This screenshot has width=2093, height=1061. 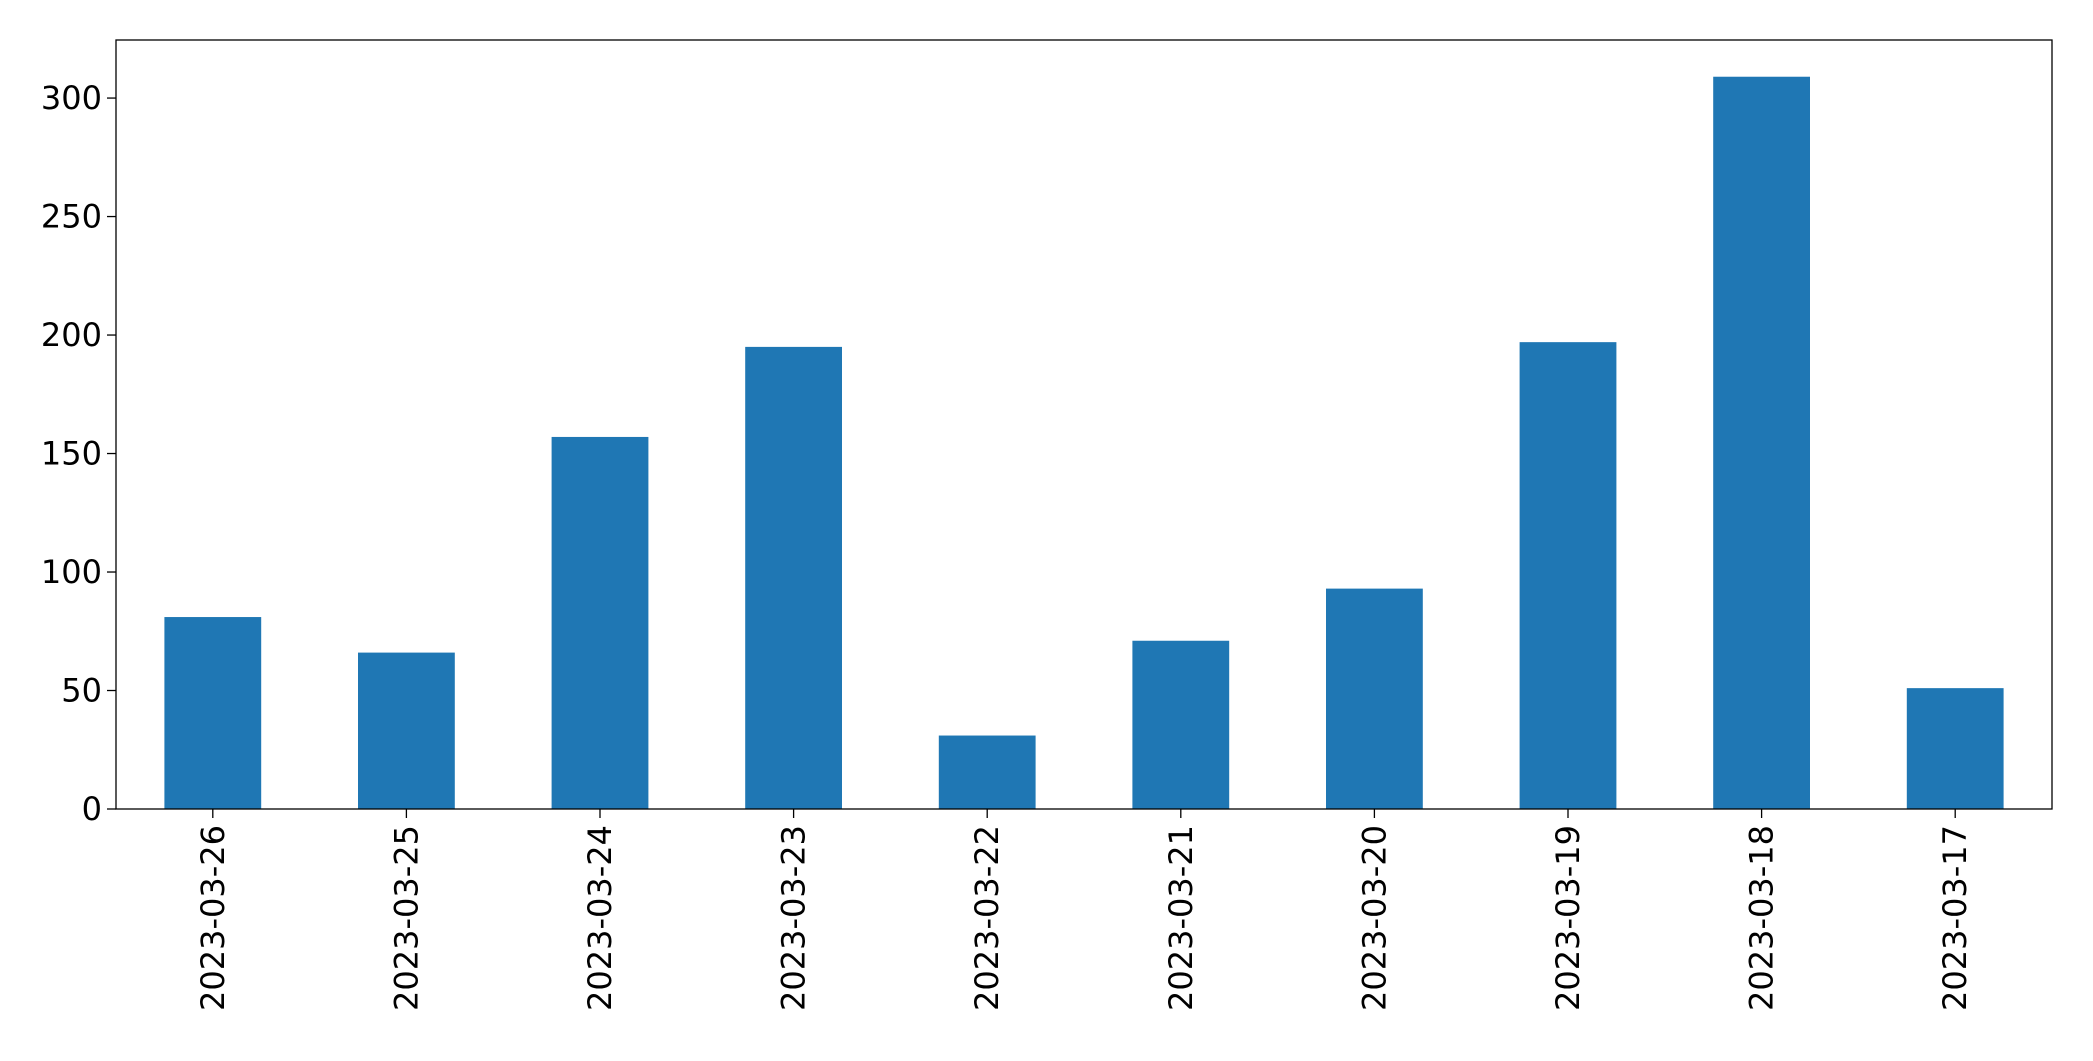 What do you see at coordinates (1181, 918) in the screenshot?
I see `x-tick-label: 2023-03-21` at bounding box center [1181, 918].